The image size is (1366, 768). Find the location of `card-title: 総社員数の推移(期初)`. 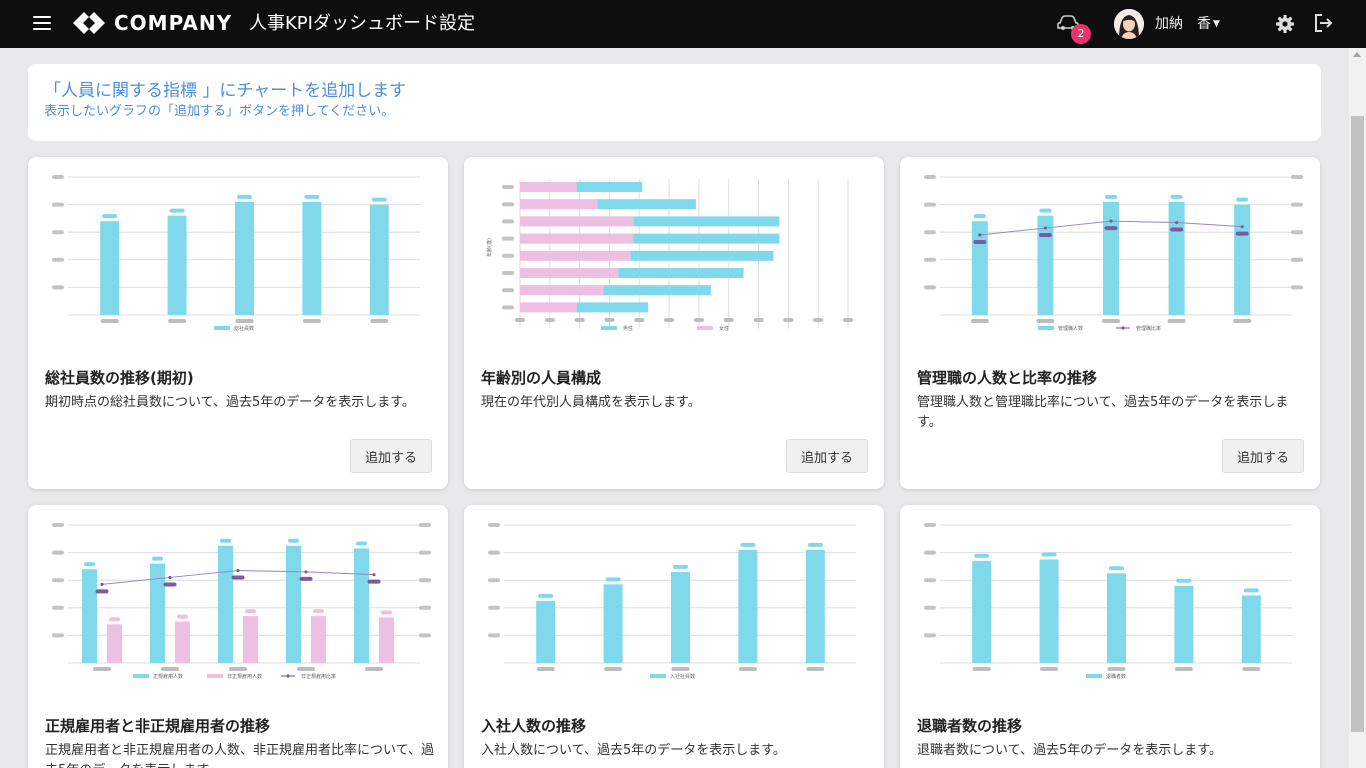

card-title: 総社員数の推移(期初) is located at coordinates (119, 378).